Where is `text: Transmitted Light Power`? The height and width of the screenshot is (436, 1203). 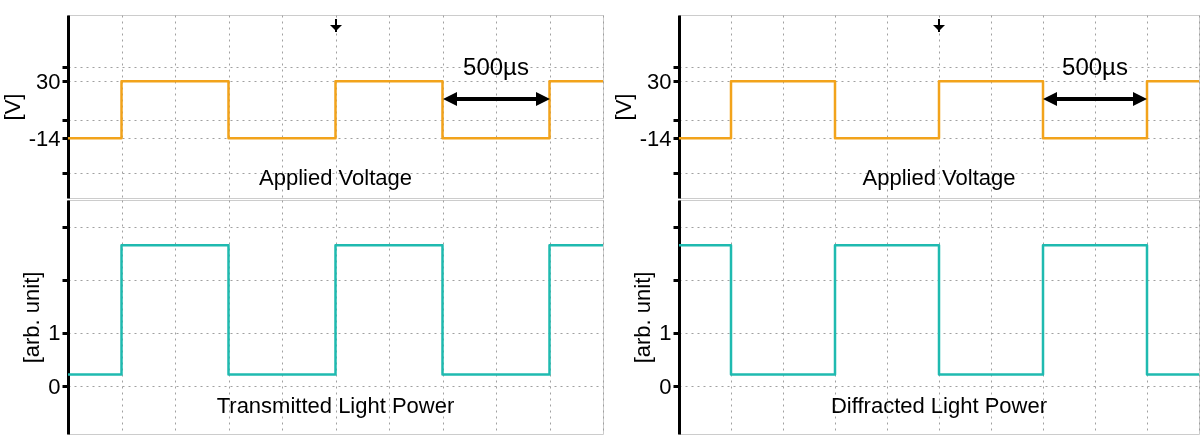
text: Transmitted Light Power is located at coordinates (335, 405).